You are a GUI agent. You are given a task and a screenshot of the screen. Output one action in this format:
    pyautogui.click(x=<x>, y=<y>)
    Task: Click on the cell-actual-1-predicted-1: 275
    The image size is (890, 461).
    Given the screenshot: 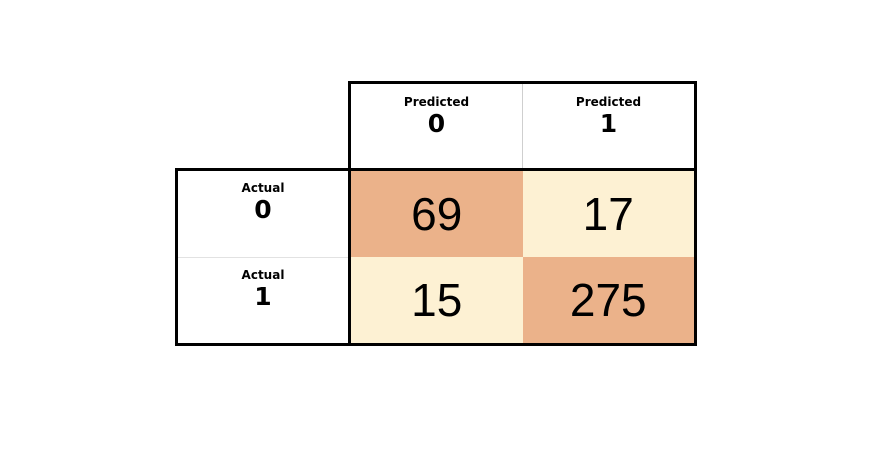 What is the action you would take?
    pyautogui.click(x=608, y=300)
    